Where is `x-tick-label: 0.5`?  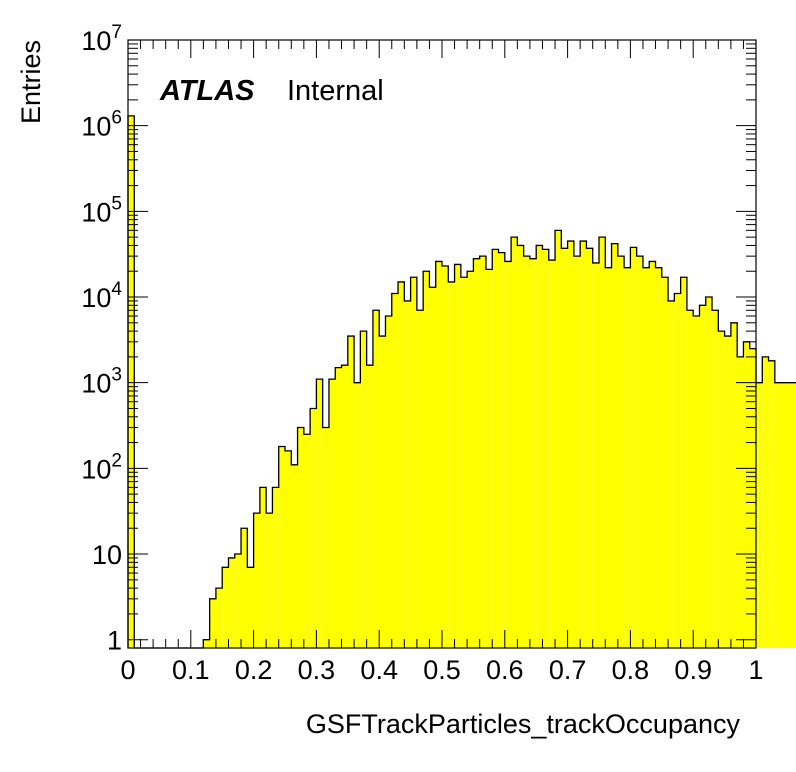 x-tick-label: 0.5 is located at coordinates (442, 670).